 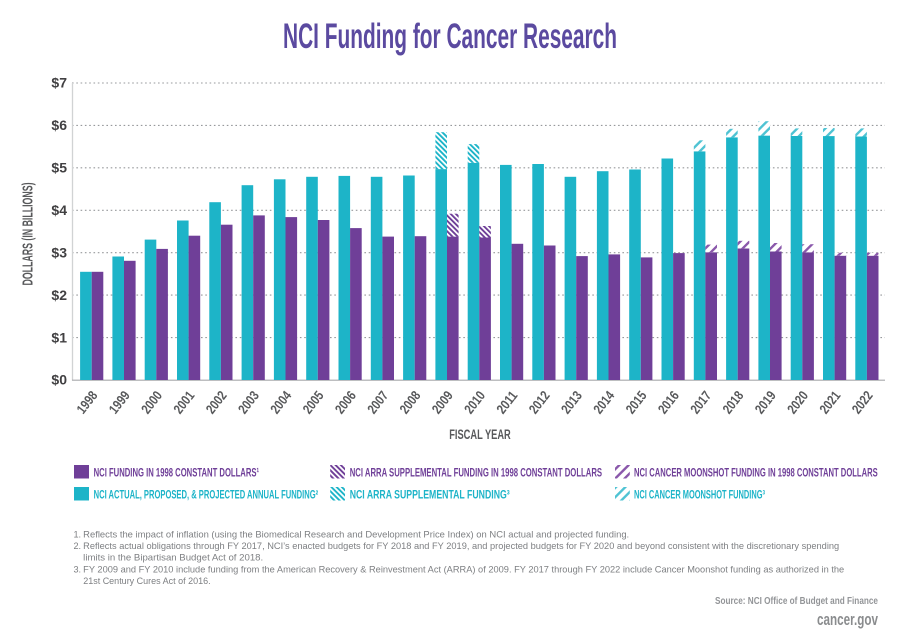 What do you see at coordinates (59, 380) in the screenshot?
I see `svg-text: $0` at bounding box center [59, 380].